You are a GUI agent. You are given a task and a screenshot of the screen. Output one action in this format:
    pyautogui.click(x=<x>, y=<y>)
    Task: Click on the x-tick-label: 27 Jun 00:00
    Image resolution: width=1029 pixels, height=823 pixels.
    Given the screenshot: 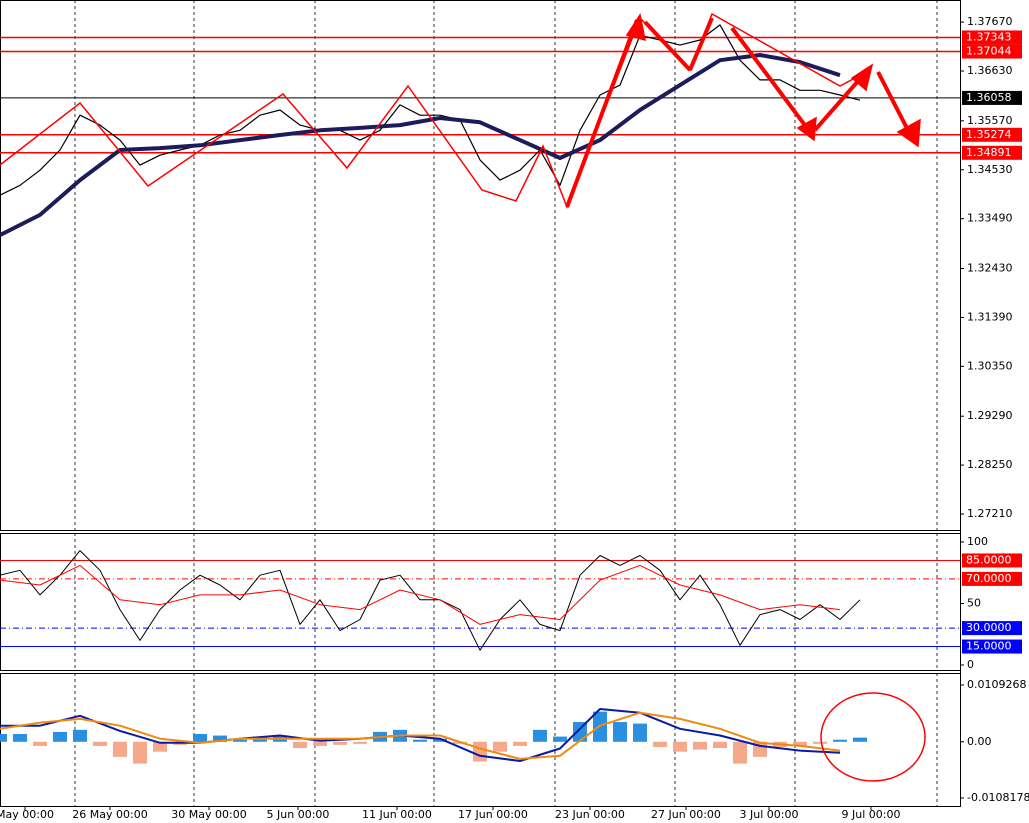 What is the action you would take?
    pyautogui.click(x=686, y=814)
    